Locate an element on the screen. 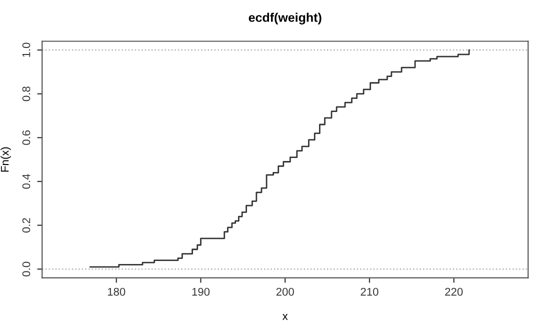  y-tick-label: 0.0 is located at coordinates (26, 269).